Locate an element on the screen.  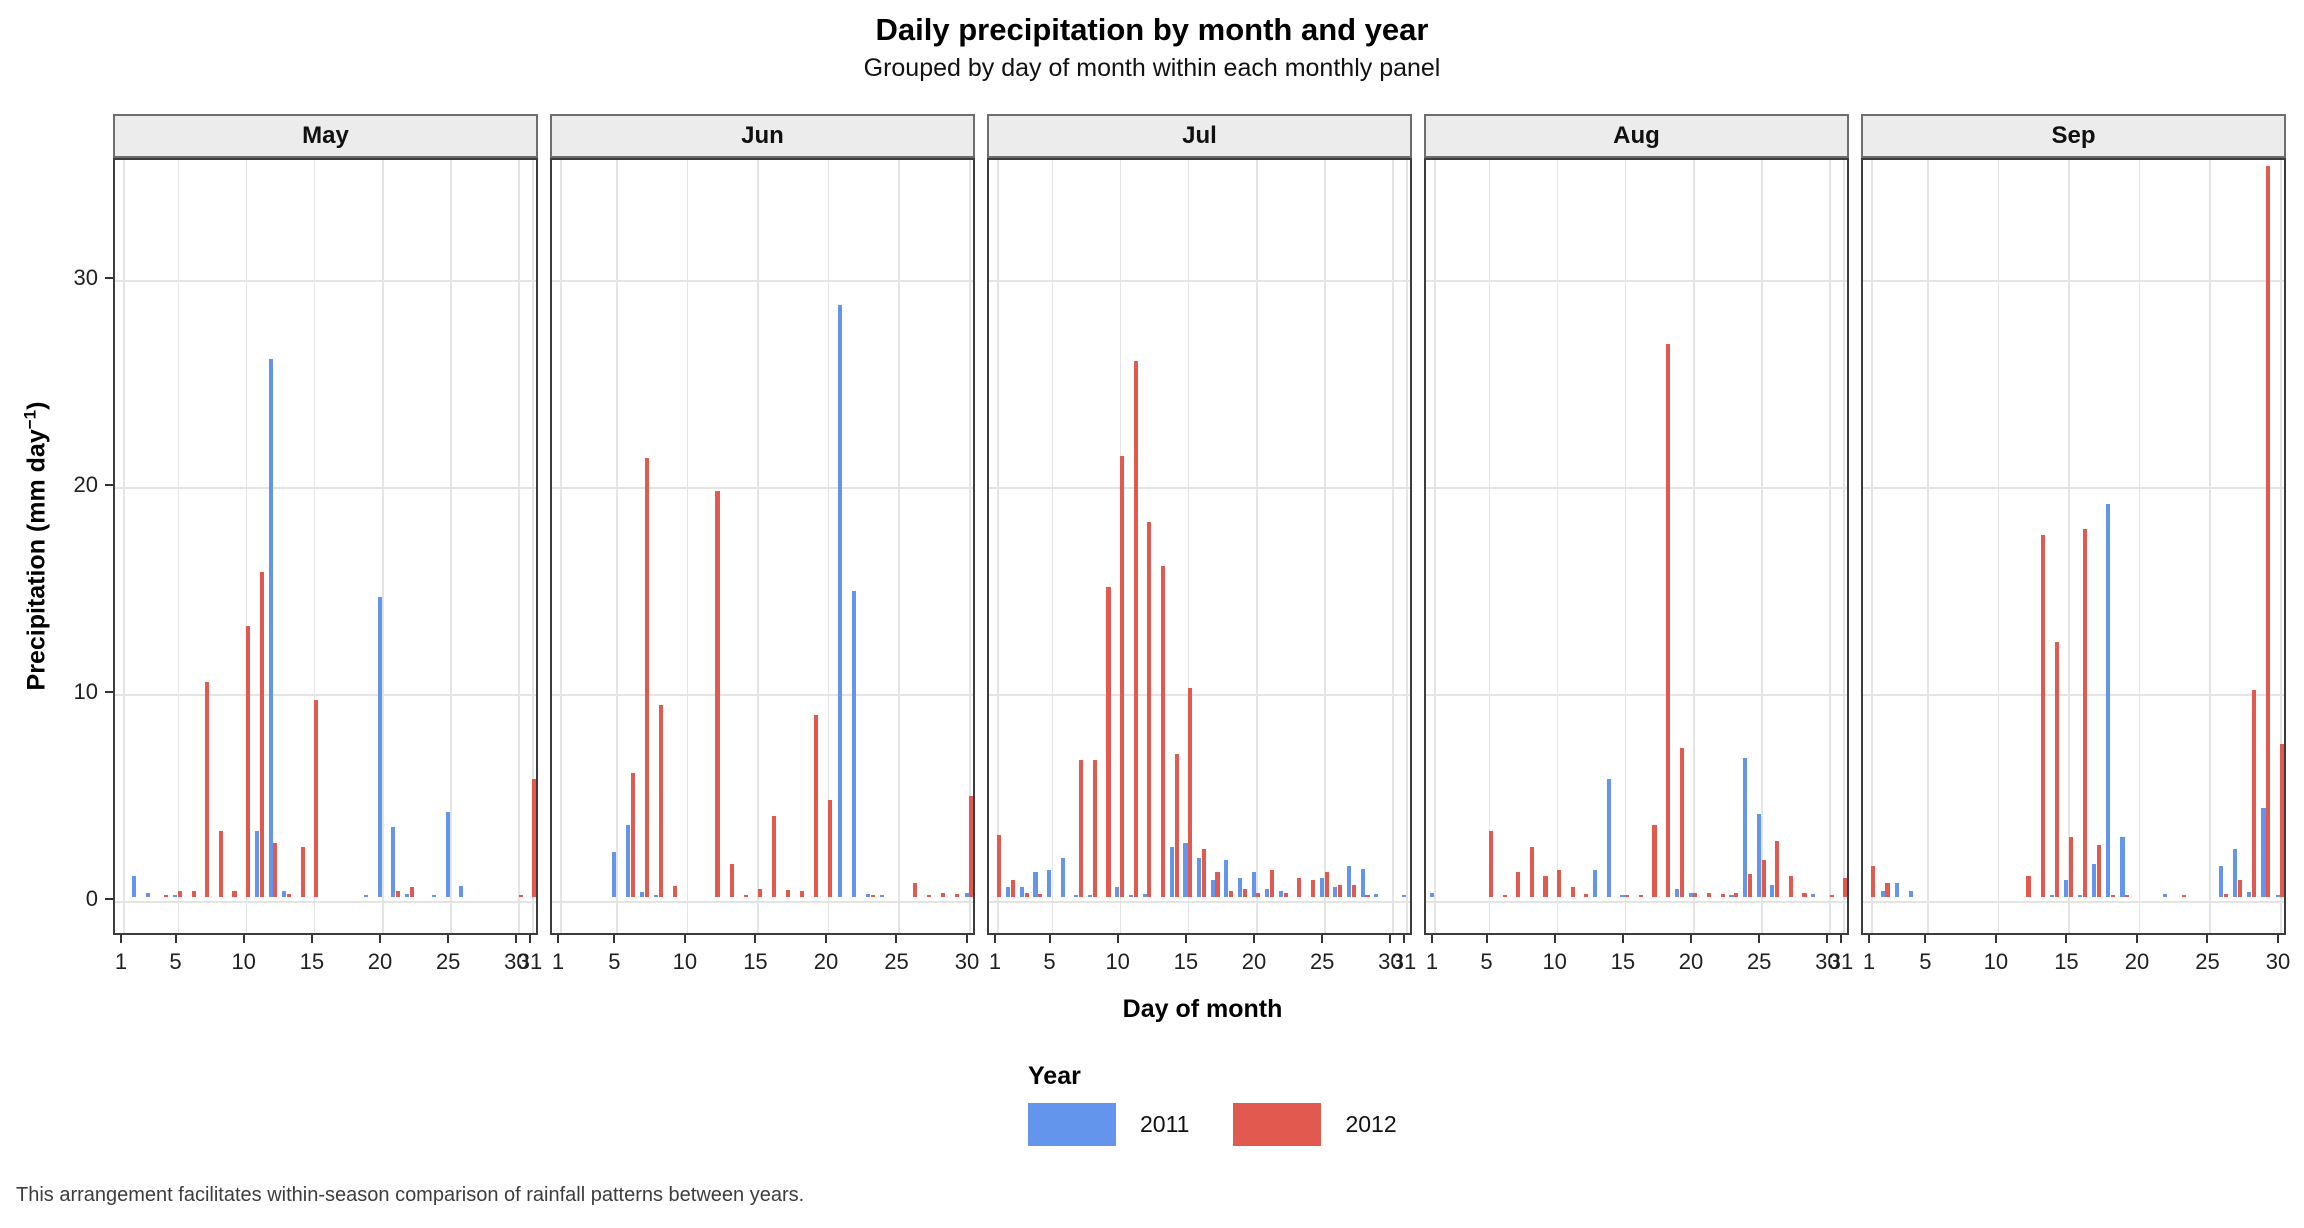
x-axis-title: Day of month is located at coordinates (1202, 1009).